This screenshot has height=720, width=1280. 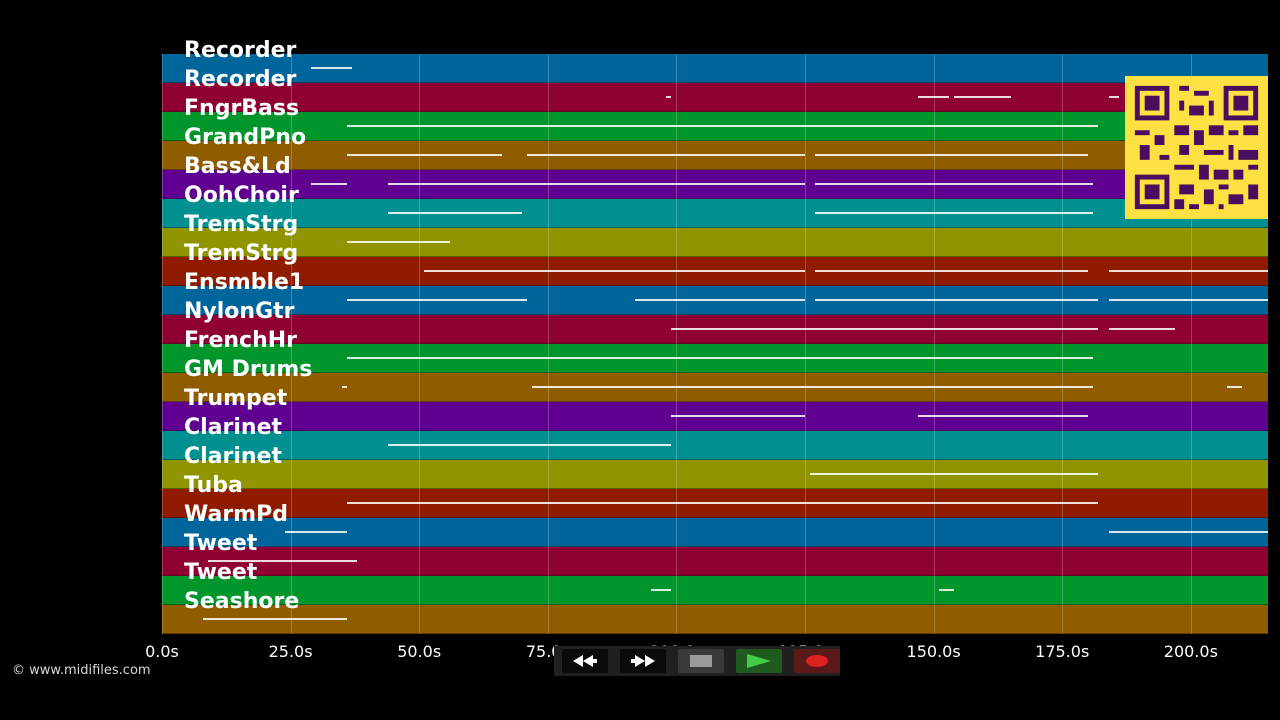 What do you see at coordinates (236, 514) in the screenshot?
I see `track-label: WarmPd` at bounding box center [236, 514].